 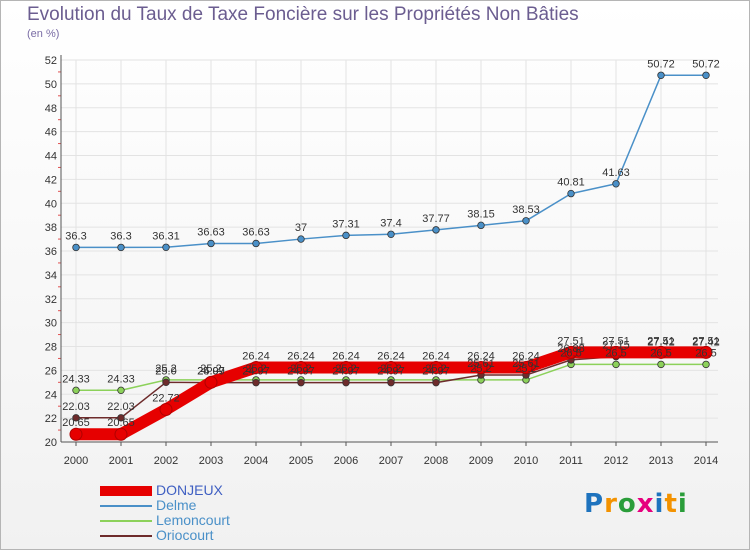 What do you see at coordinates (211, 461) in the screenshot?
I see `x-tick-label: 2003` at bounding box center [211, 461].